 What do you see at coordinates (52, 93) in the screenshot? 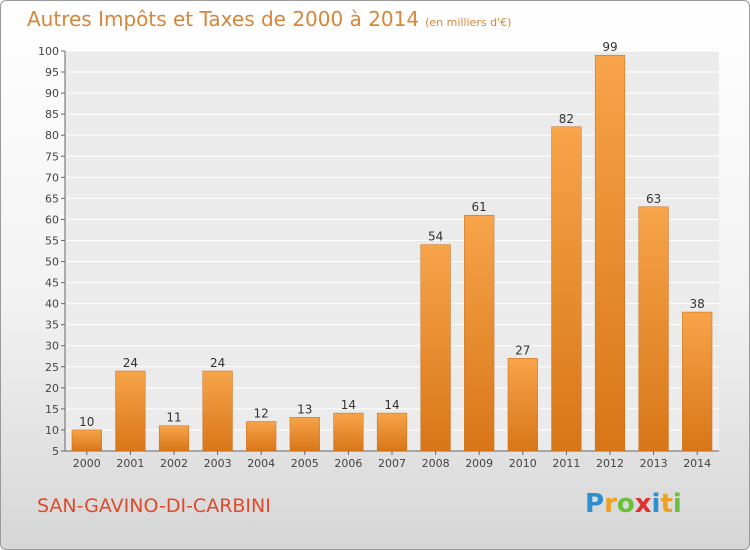
I see `y-tick-label: 90` at bounding box center [52, 93].